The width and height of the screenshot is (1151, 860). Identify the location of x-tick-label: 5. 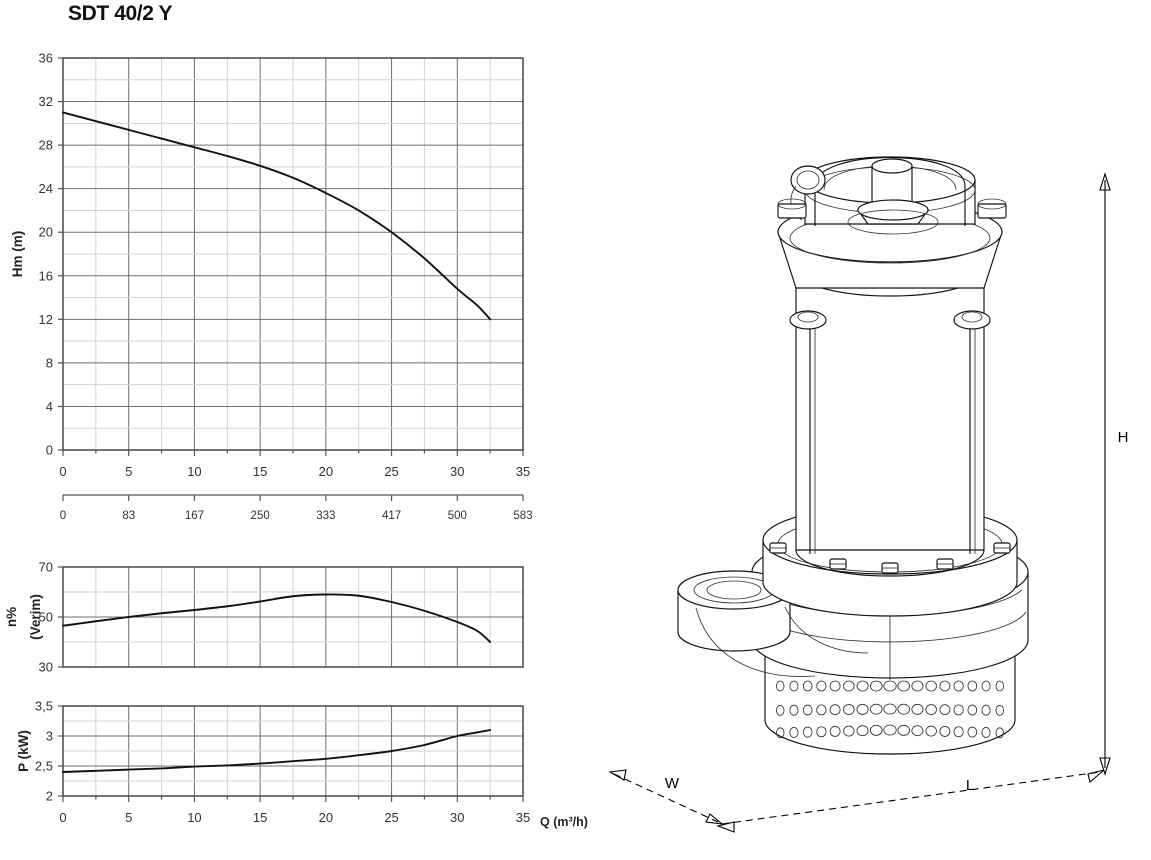
(128, 817).